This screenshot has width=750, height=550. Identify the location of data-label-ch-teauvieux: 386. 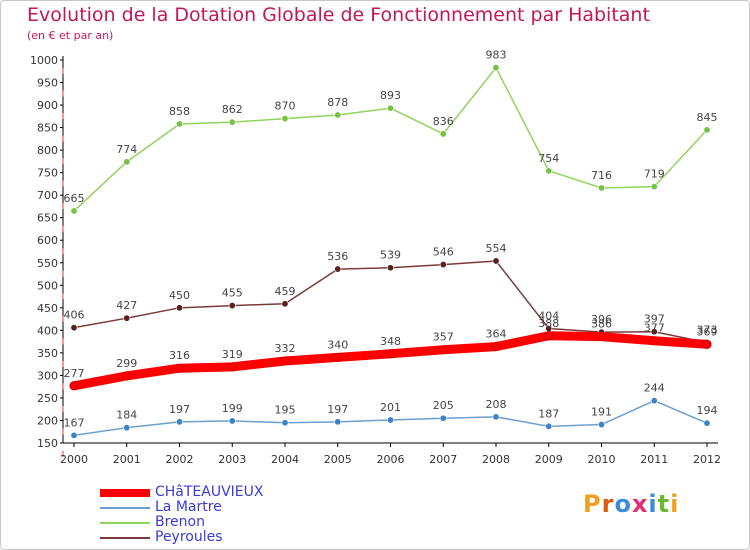
(601, 324).